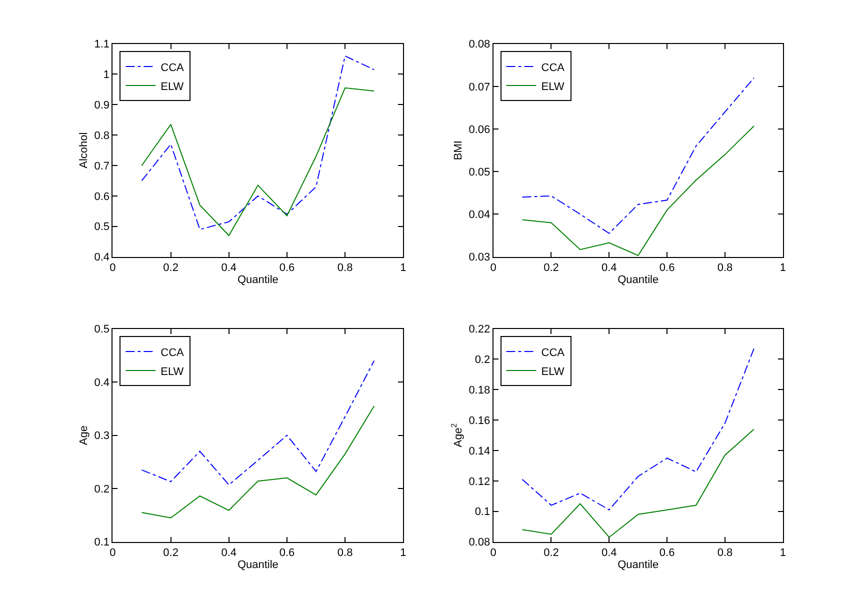 This screenshot has width=867, height=600. Describe the element at coordinates (479, 215) in the screenshot. I see `y-tick-label: 0.04` at that location.